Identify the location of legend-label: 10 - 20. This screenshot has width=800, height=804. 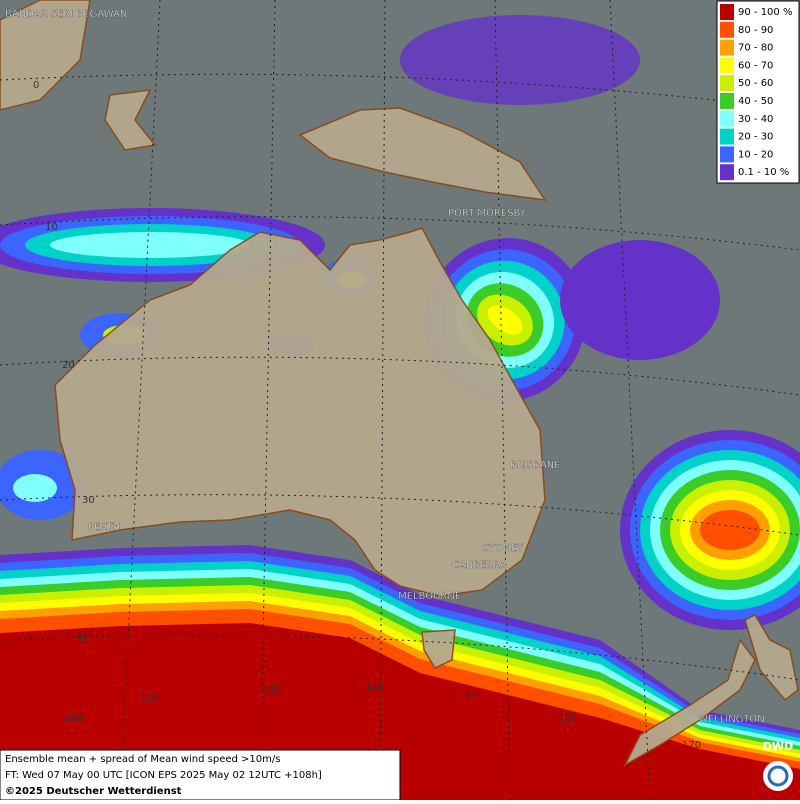
(755, 154).